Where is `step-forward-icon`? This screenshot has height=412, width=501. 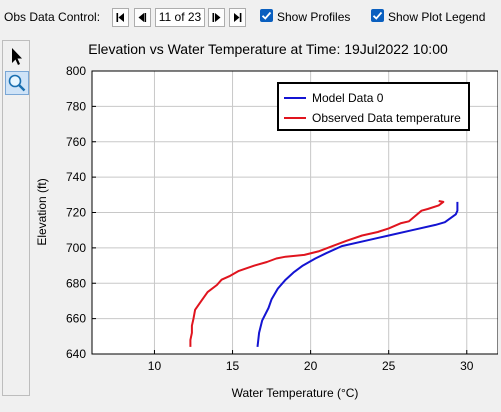
step-forward-icon is located at coordinates (216, 17).